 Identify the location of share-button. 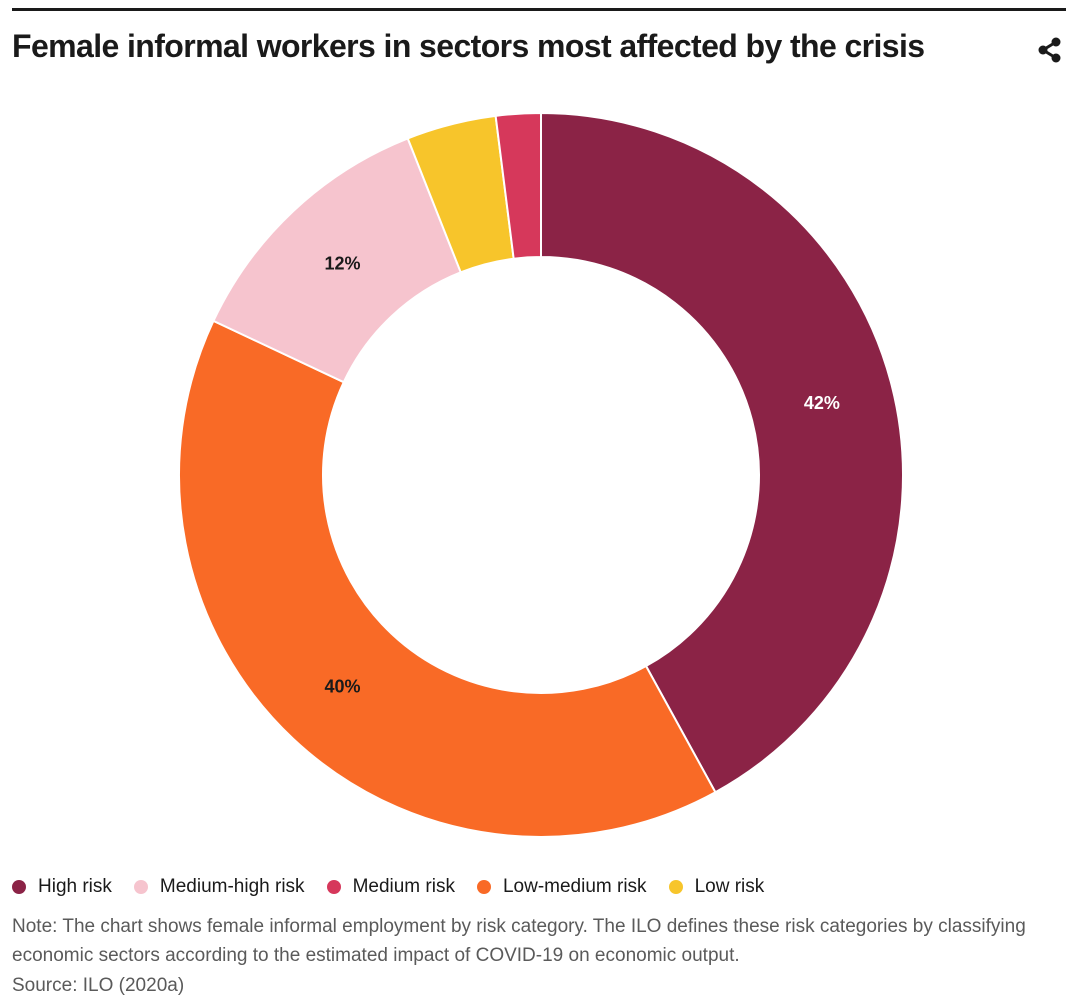
(1050, 50).